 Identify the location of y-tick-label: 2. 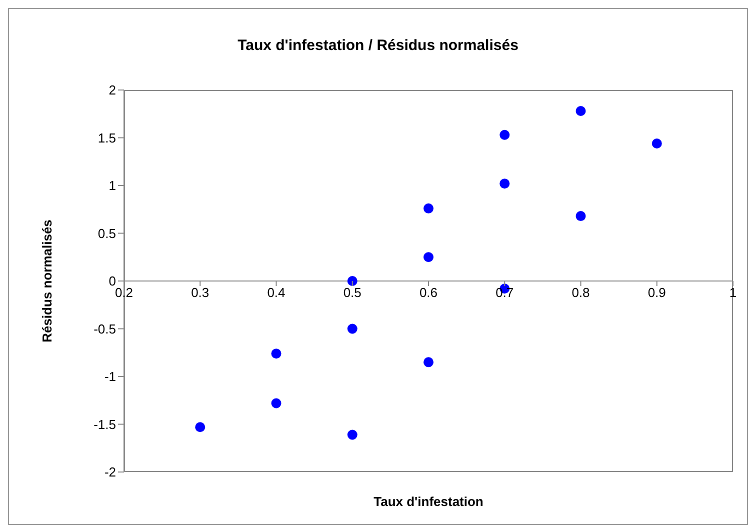
(112, 90).